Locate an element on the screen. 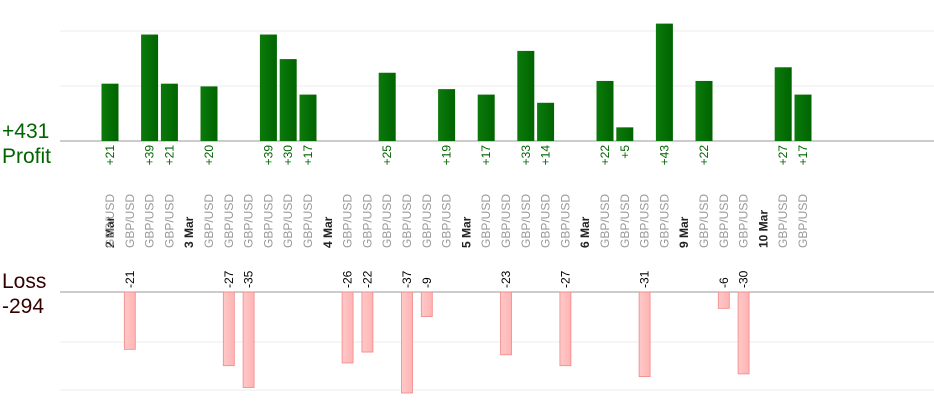  profit-label: Profit is located at coordinates (26, 156).